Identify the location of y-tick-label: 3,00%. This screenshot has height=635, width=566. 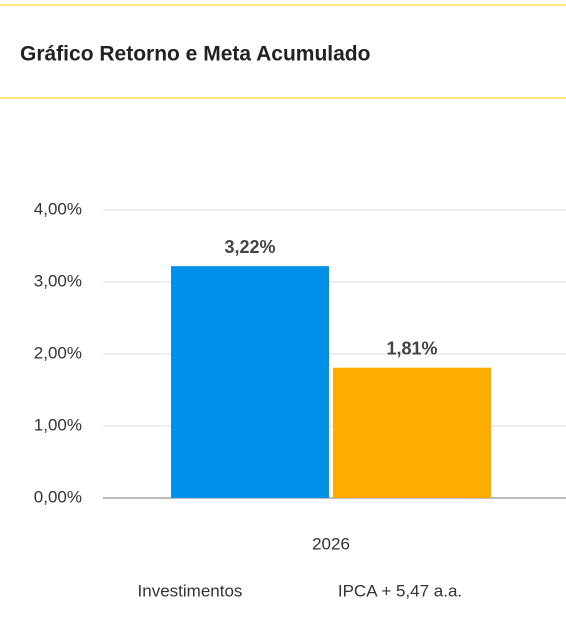
(58, 280).